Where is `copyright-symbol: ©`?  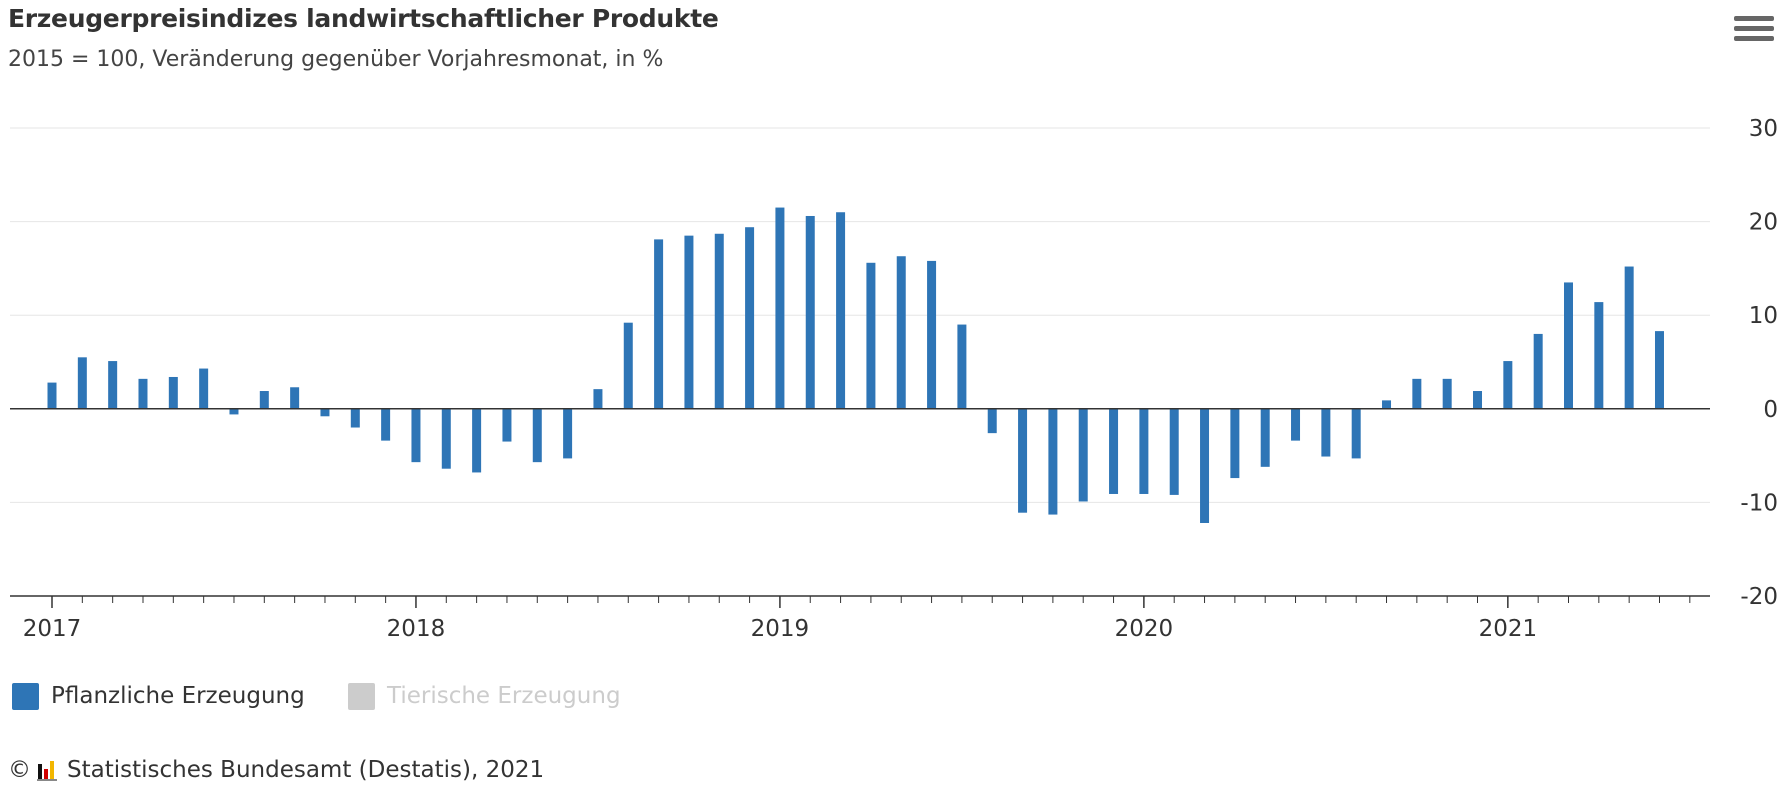
copyright-symbol: © is located at coordinates (19, 770).